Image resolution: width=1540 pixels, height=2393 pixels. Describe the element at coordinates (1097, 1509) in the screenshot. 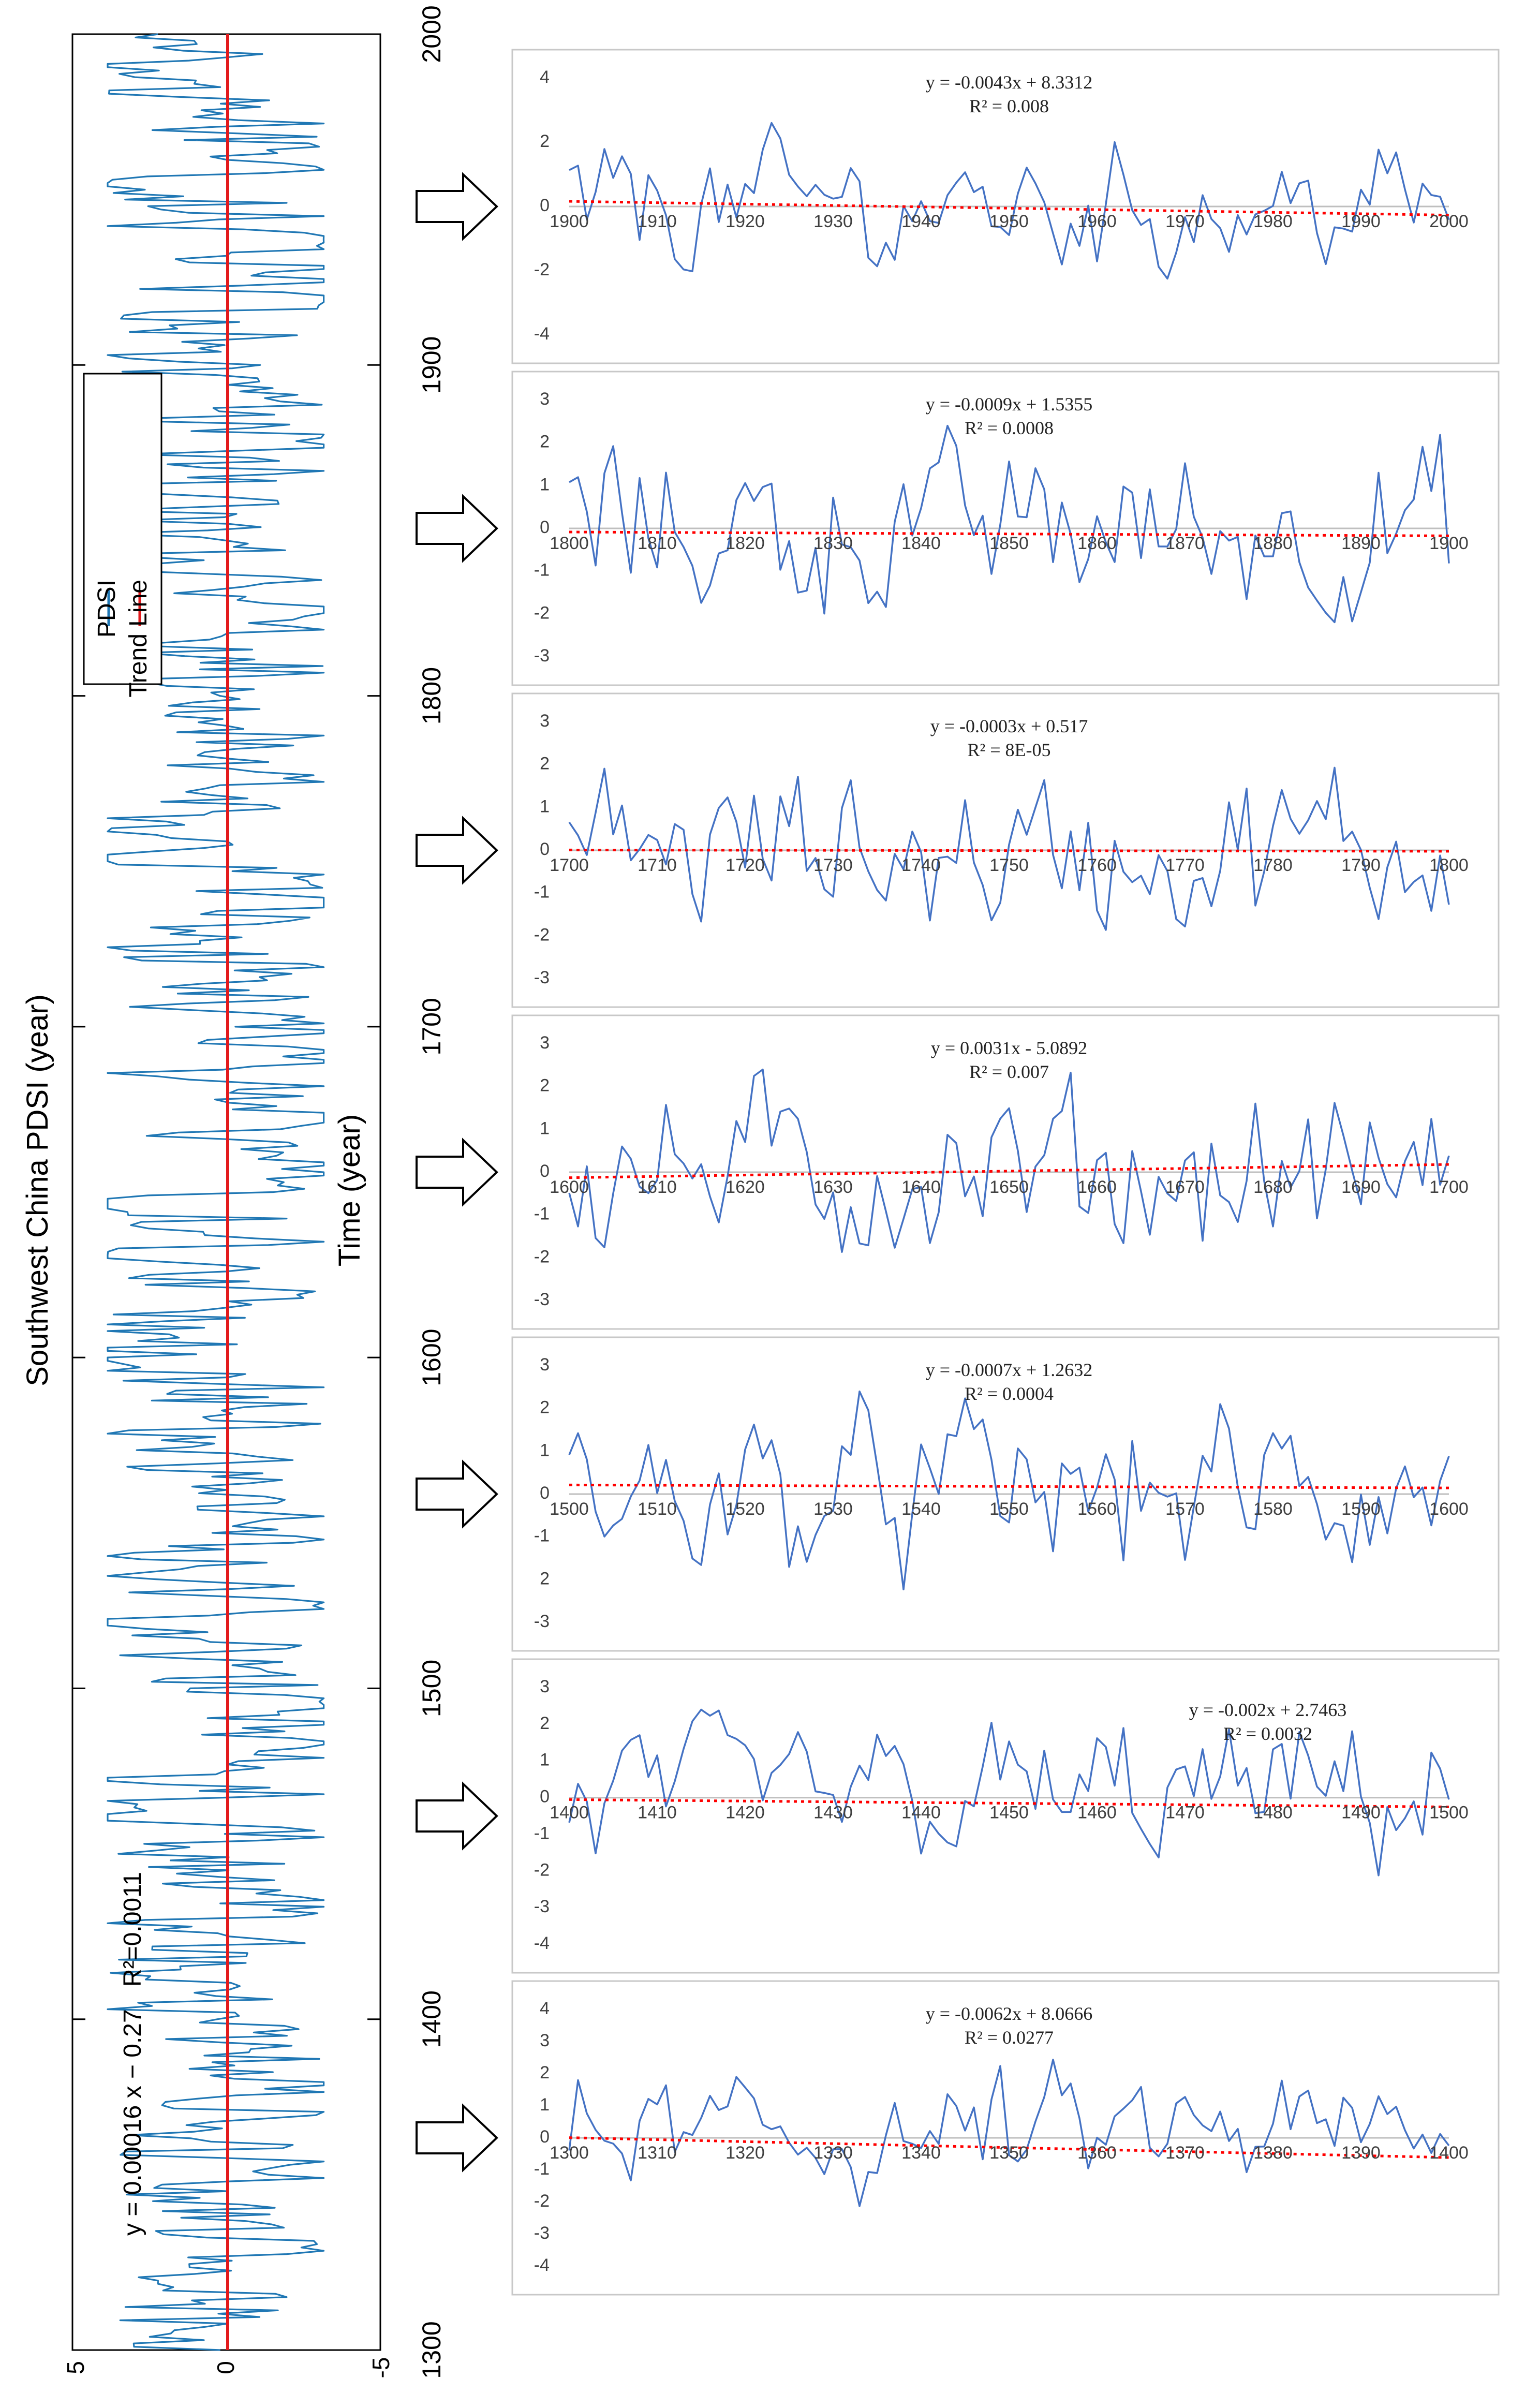

I see `panel-x-tick-label: 1560` at that location.